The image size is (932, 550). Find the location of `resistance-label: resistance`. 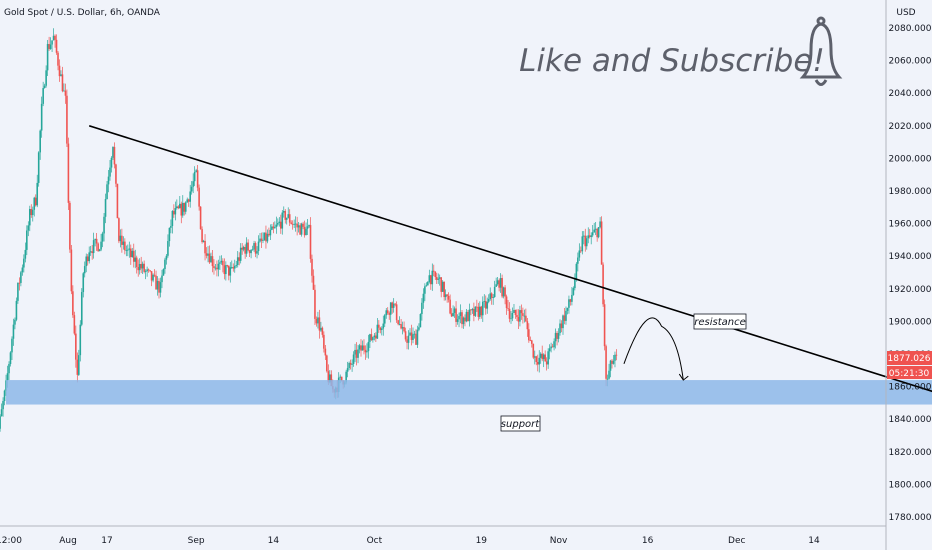

resistance-label: resistance is located at coordinates (720, 321).